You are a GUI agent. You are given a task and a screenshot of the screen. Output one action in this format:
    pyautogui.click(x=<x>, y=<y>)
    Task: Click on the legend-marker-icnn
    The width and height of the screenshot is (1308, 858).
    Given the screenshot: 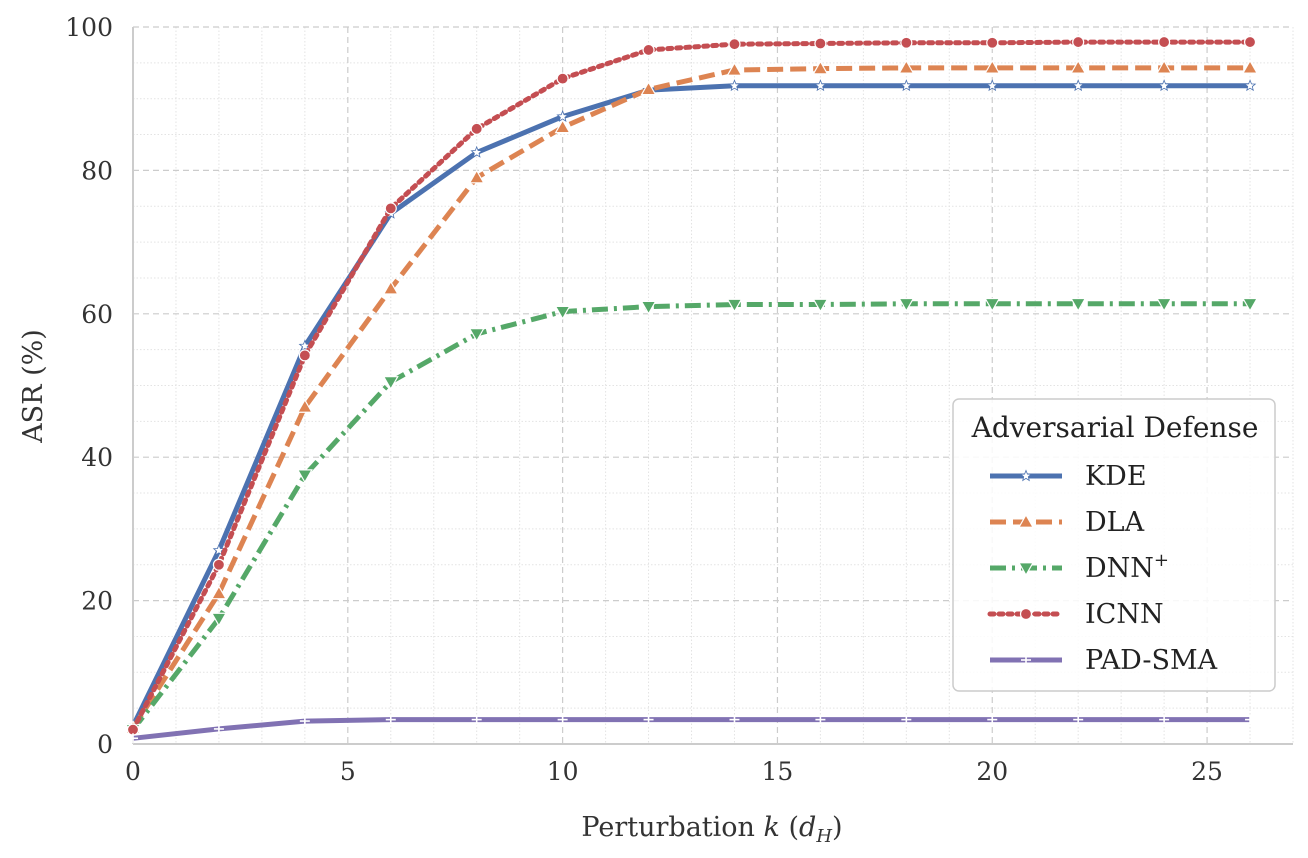 What is the action you would take?
    pyautogui.click(x=1026, y=614)
    